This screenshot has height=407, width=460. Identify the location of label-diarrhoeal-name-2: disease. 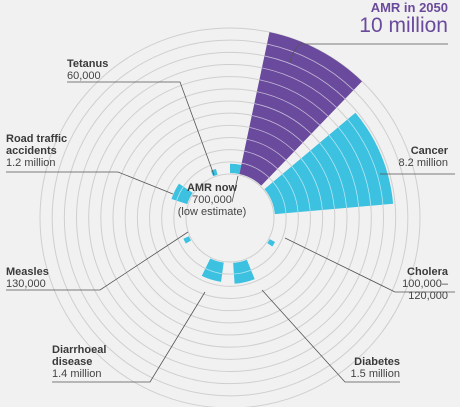
(72, 362).